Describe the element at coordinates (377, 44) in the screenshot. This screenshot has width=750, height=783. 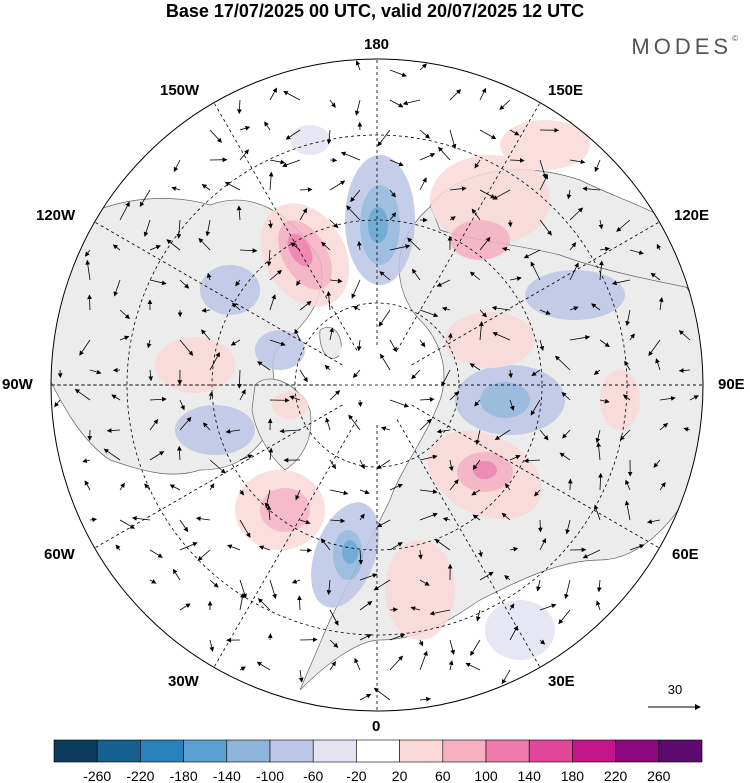
I see `lon-label-180: 180` at that location.